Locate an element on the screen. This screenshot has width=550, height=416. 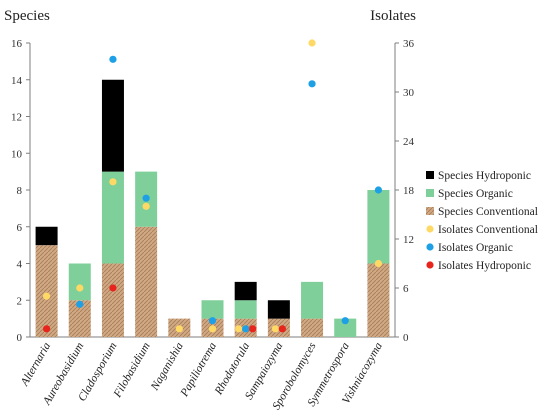
right-tick-label: 0 is located at coordinates (406, 338).